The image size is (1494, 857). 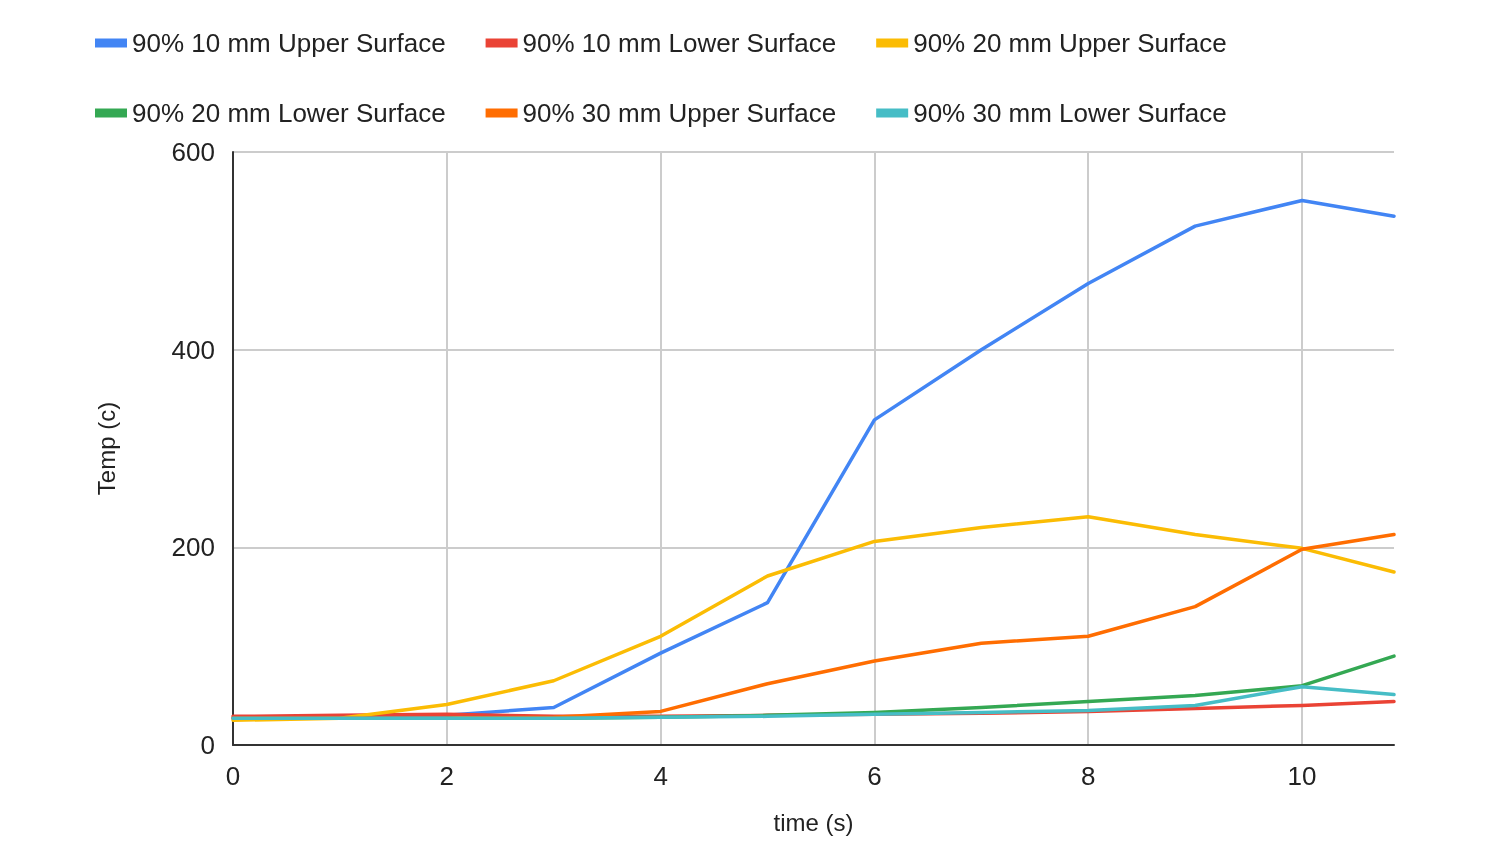 What do you see at coordinates (106, 448) in the screenshot?
I see `y-axis-title: Temp (c)` at bounding box center [106, 448].